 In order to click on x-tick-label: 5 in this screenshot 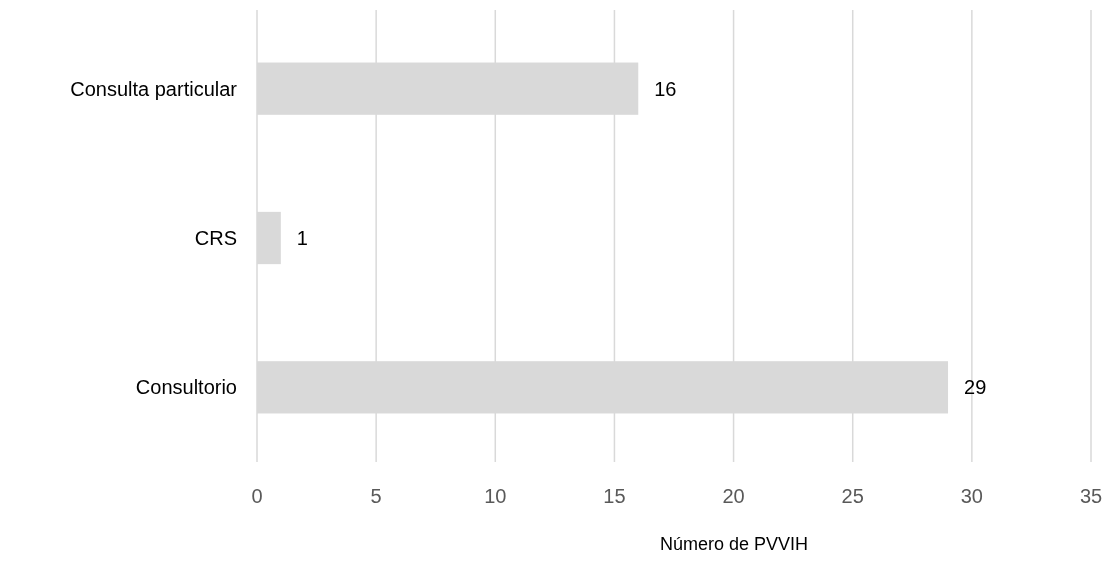, I will do `click(376, 496)`.